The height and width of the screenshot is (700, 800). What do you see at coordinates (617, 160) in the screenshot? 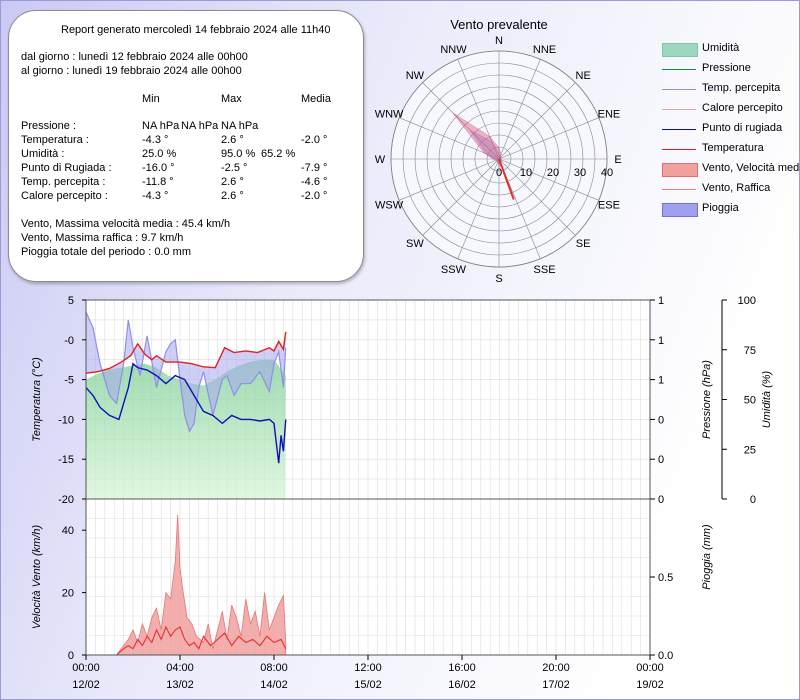
I see `wind-rose-direction-label: E` at bounding box center [617, 160].